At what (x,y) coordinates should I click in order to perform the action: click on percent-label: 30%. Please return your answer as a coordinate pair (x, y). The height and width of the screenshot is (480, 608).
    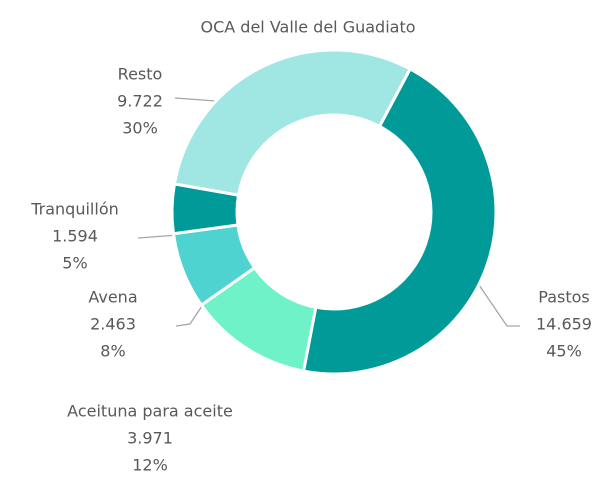
    Looking at the image, I should click on (140, 128).